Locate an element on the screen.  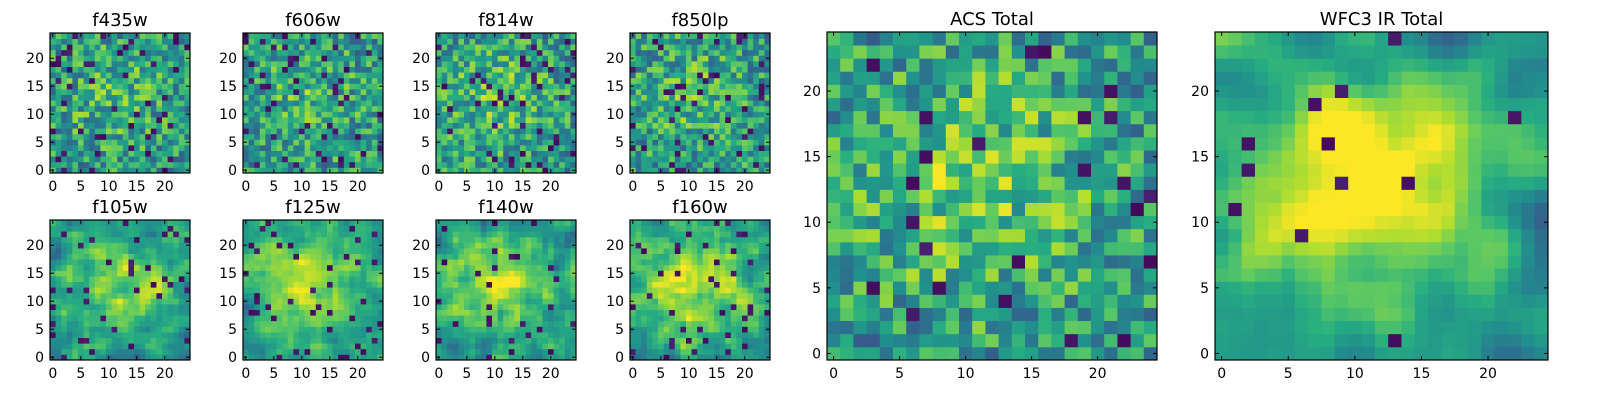
x-tick-label: 5 is located at coordinates (466, 374).